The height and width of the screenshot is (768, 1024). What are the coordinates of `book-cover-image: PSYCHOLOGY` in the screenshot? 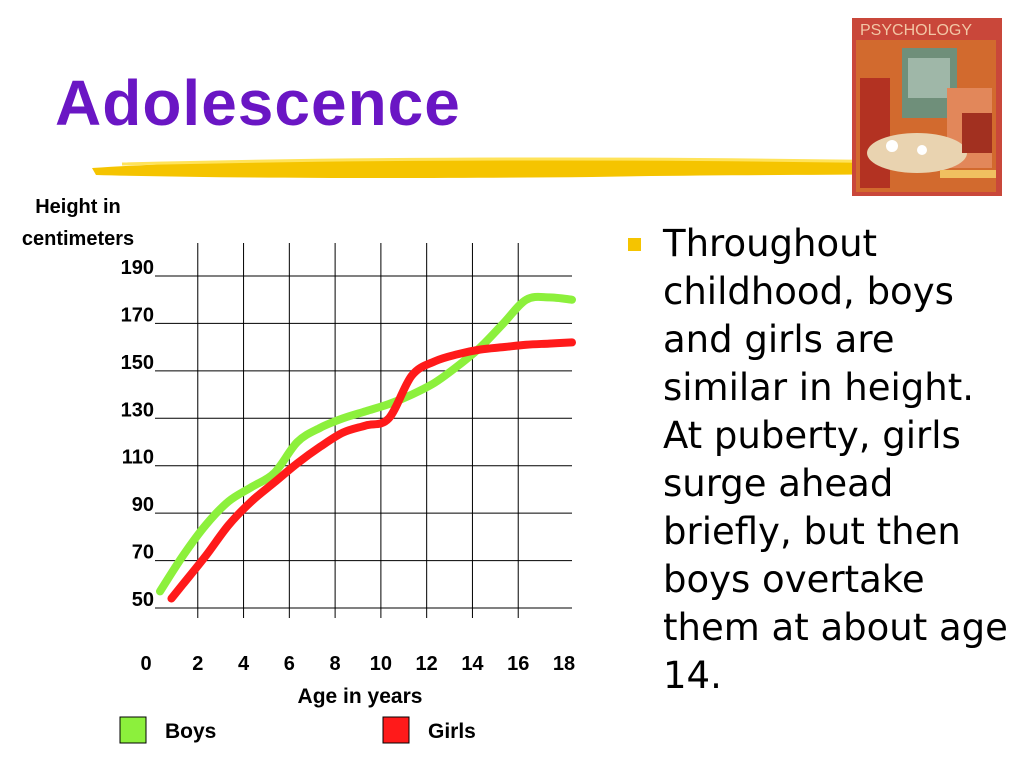 It's located at (927, 107).